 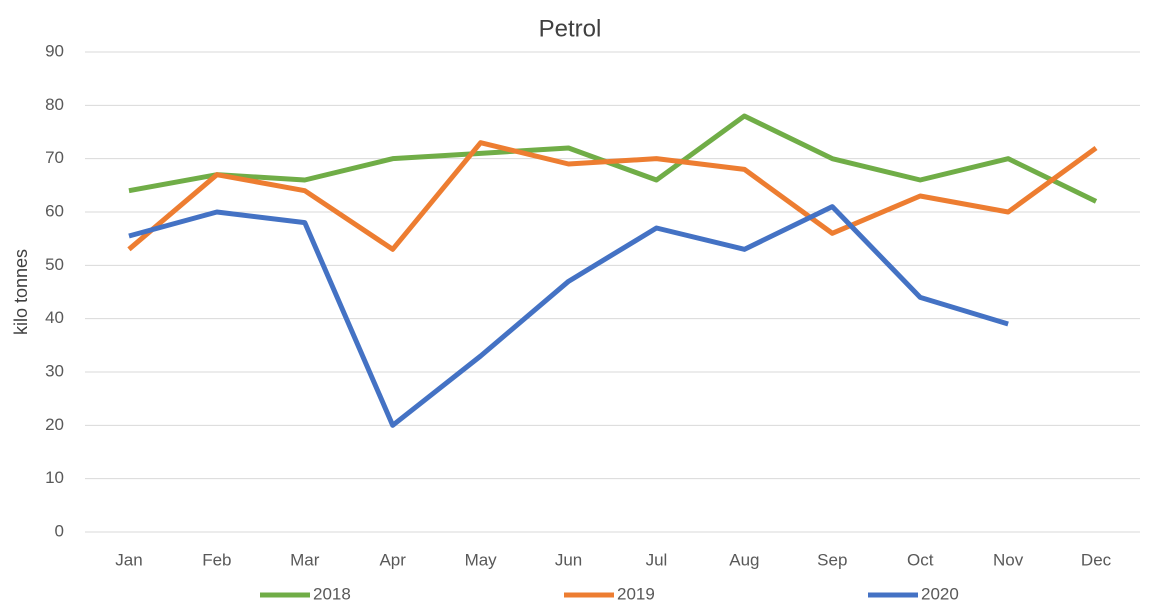 I want to click on x-tick-label: Nov, so click(x=1008, y=559).